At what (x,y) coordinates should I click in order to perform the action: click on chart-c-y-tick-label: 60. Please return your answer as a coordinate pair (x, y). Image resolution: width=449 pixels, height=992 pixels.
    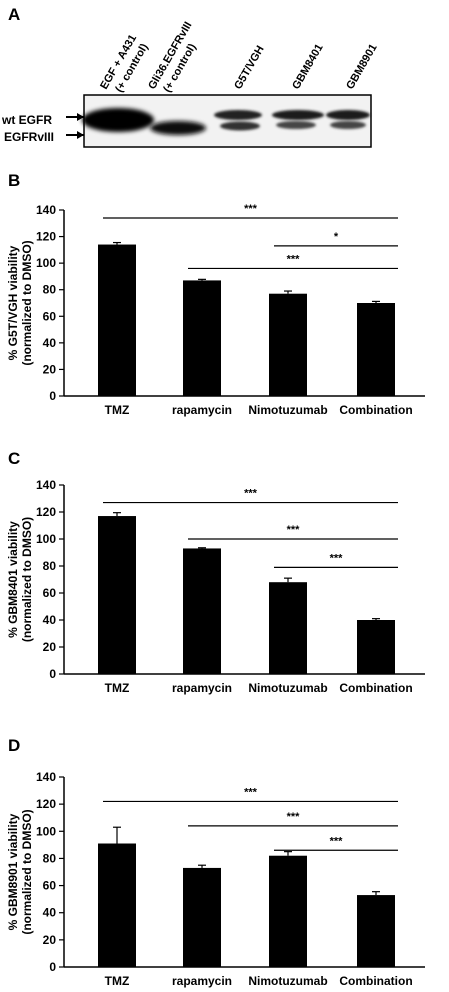
    Looking at the image, I should click on (50, 593).